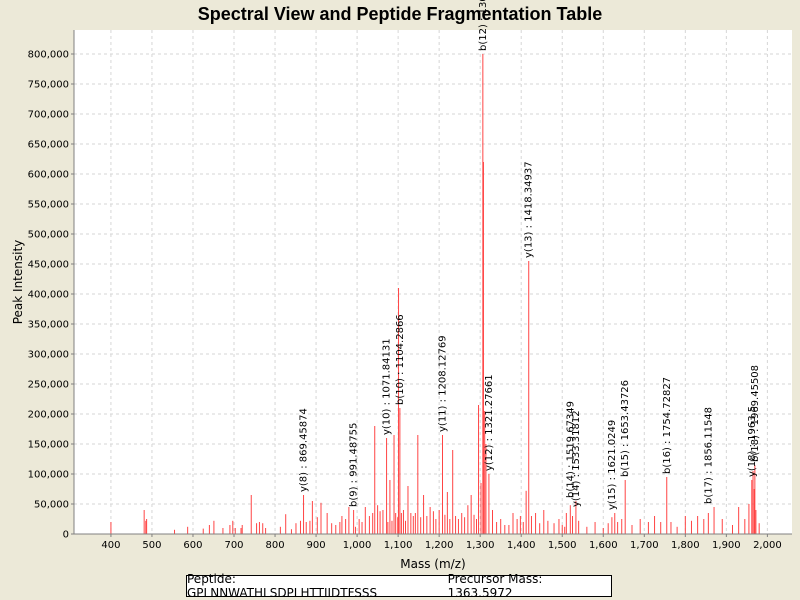  Describe the element at coordinates (48, 385) in the screenshot. I see `y-tick-label: 250,000` at that location.